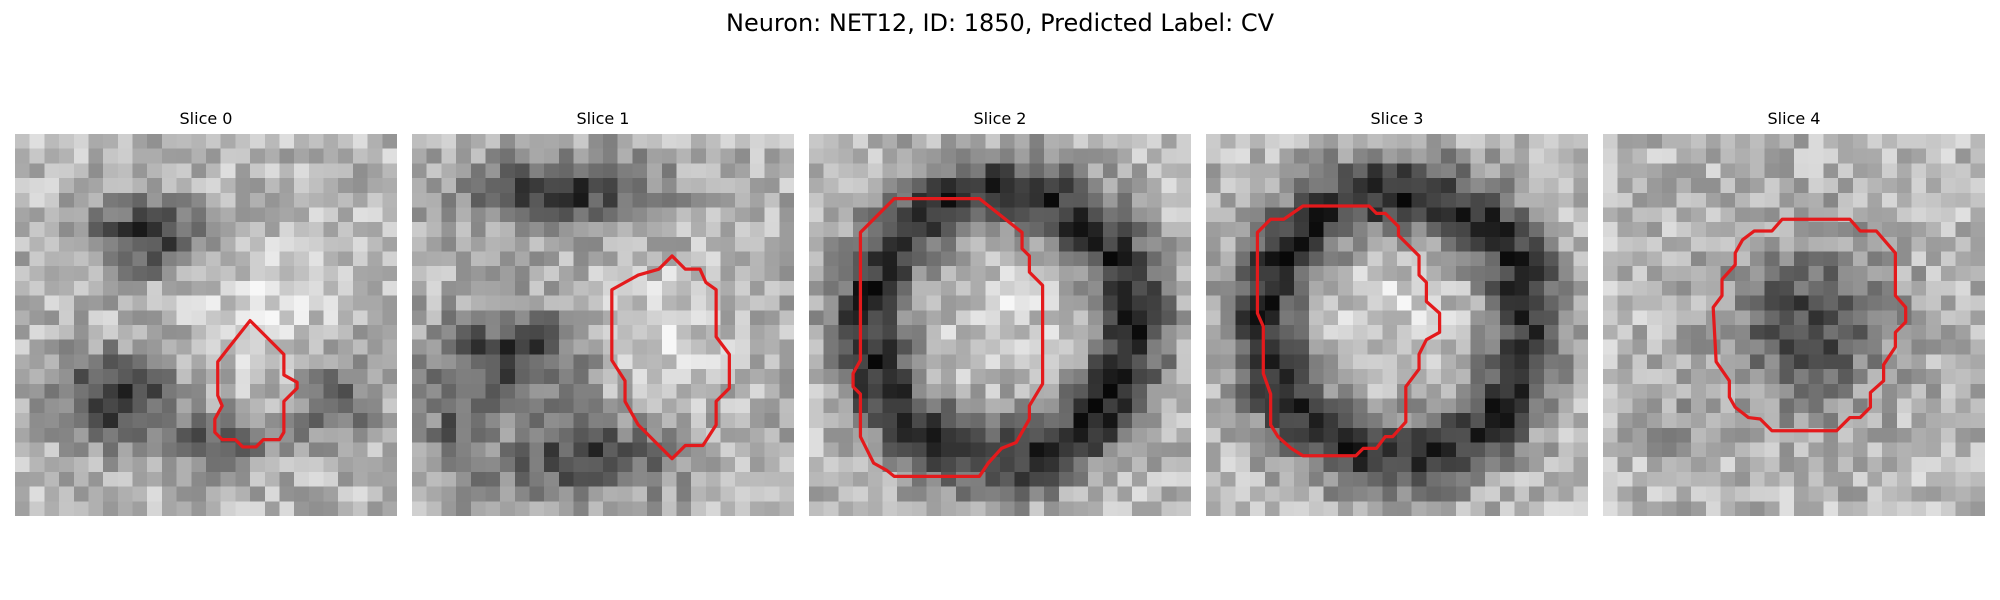  What do you see at coordinates (206, 325) in the screenshot?
I see `slice-0-image` at bounding box center [206, 325].